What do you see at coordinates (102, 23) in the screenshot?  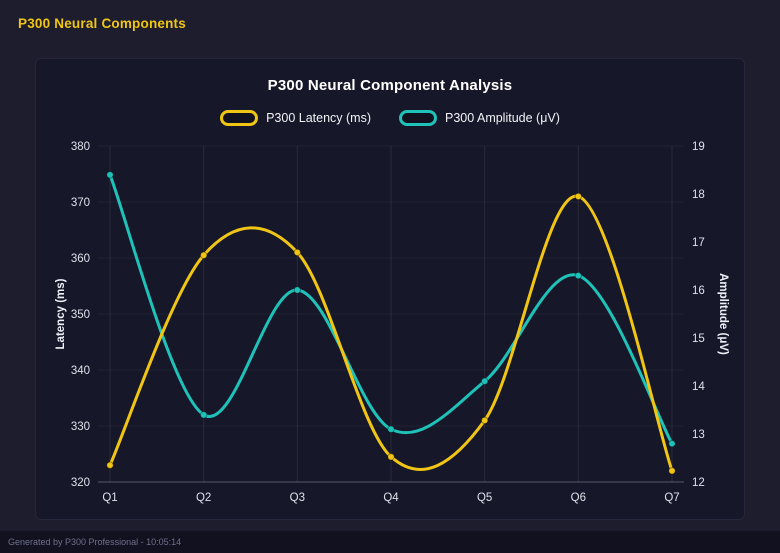 I see `page-title: P300 Neural Components` at bounding box center [102, 23].